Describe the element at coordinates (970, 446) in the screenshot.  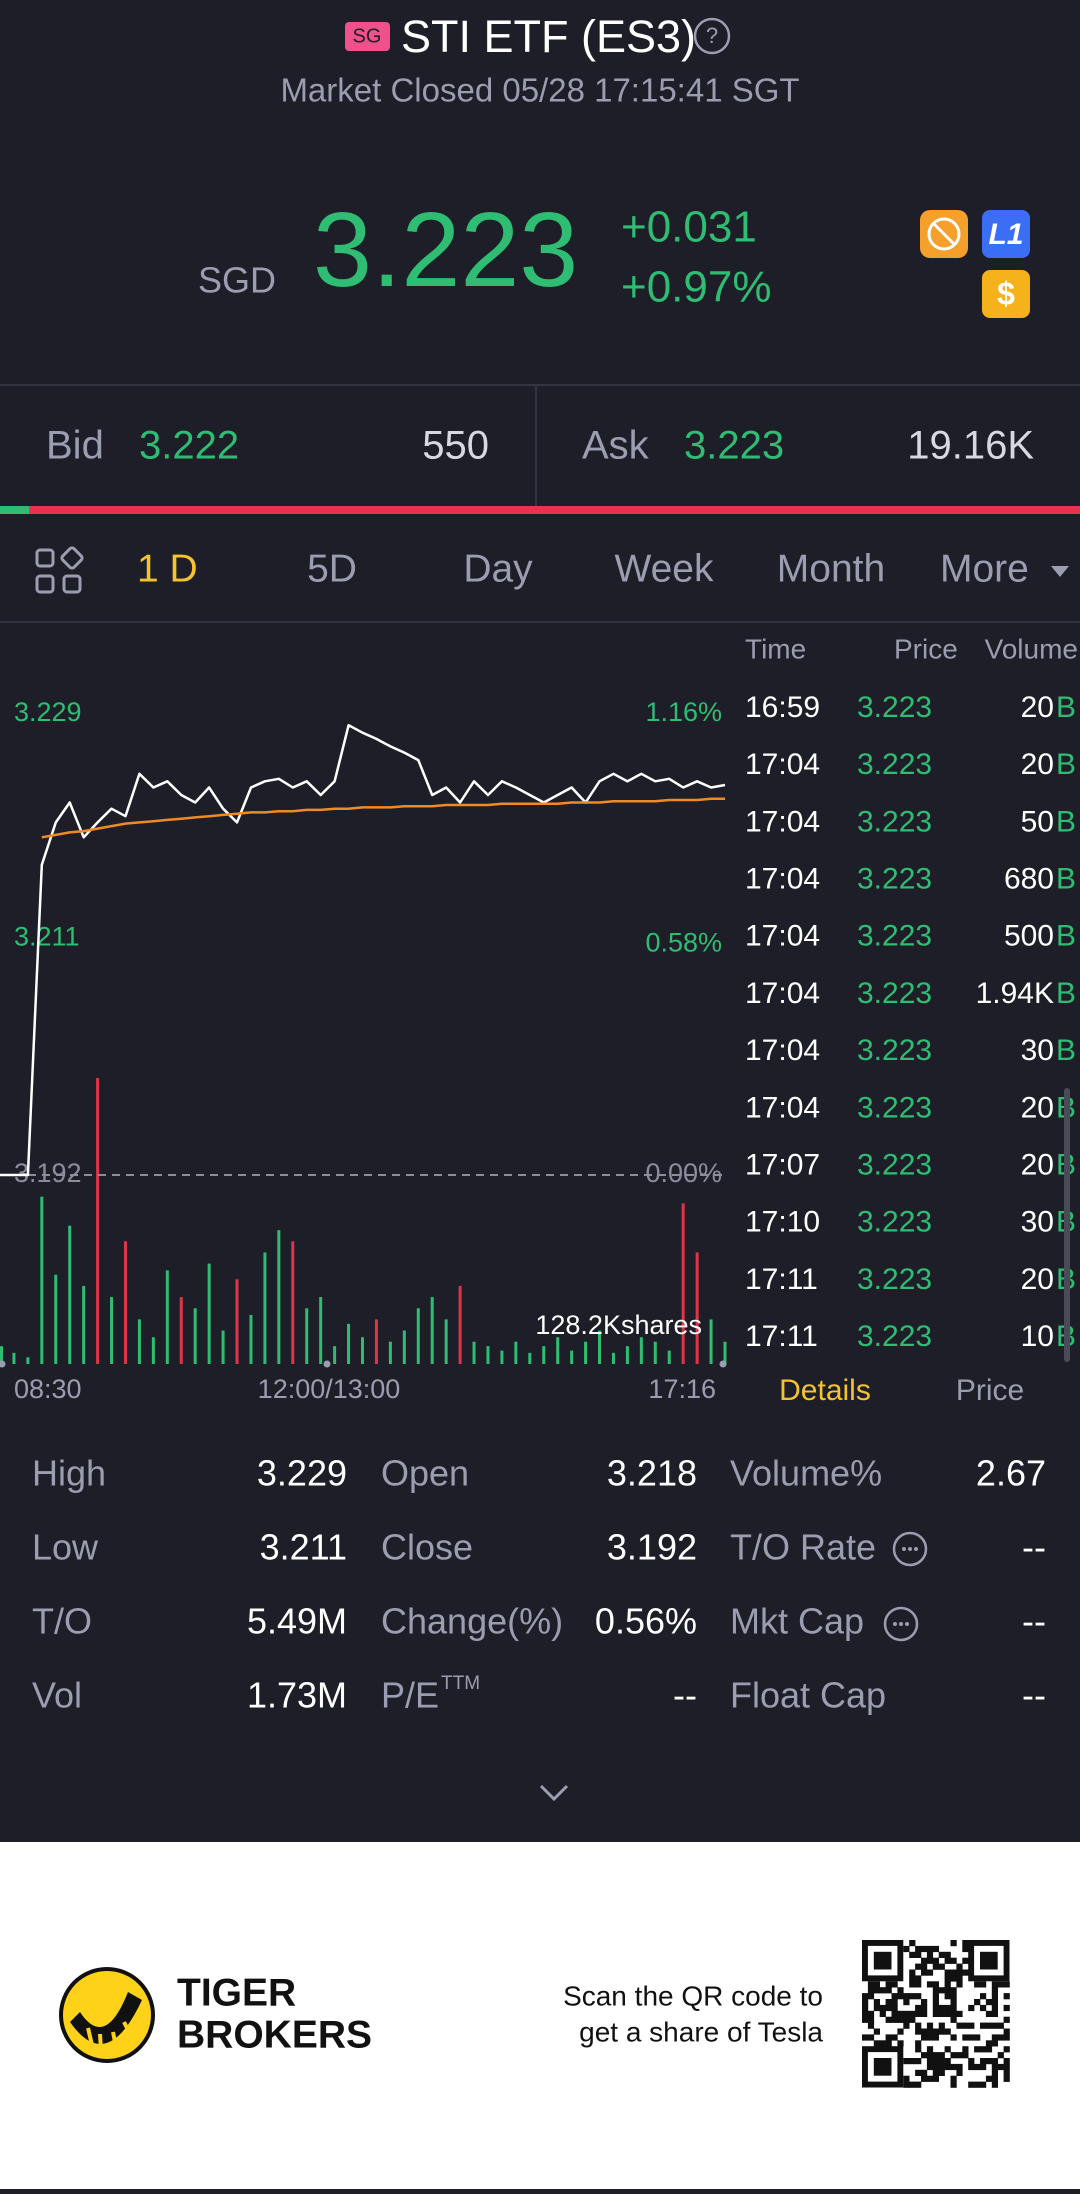
I see `ask-size: 19.16K` at that location.